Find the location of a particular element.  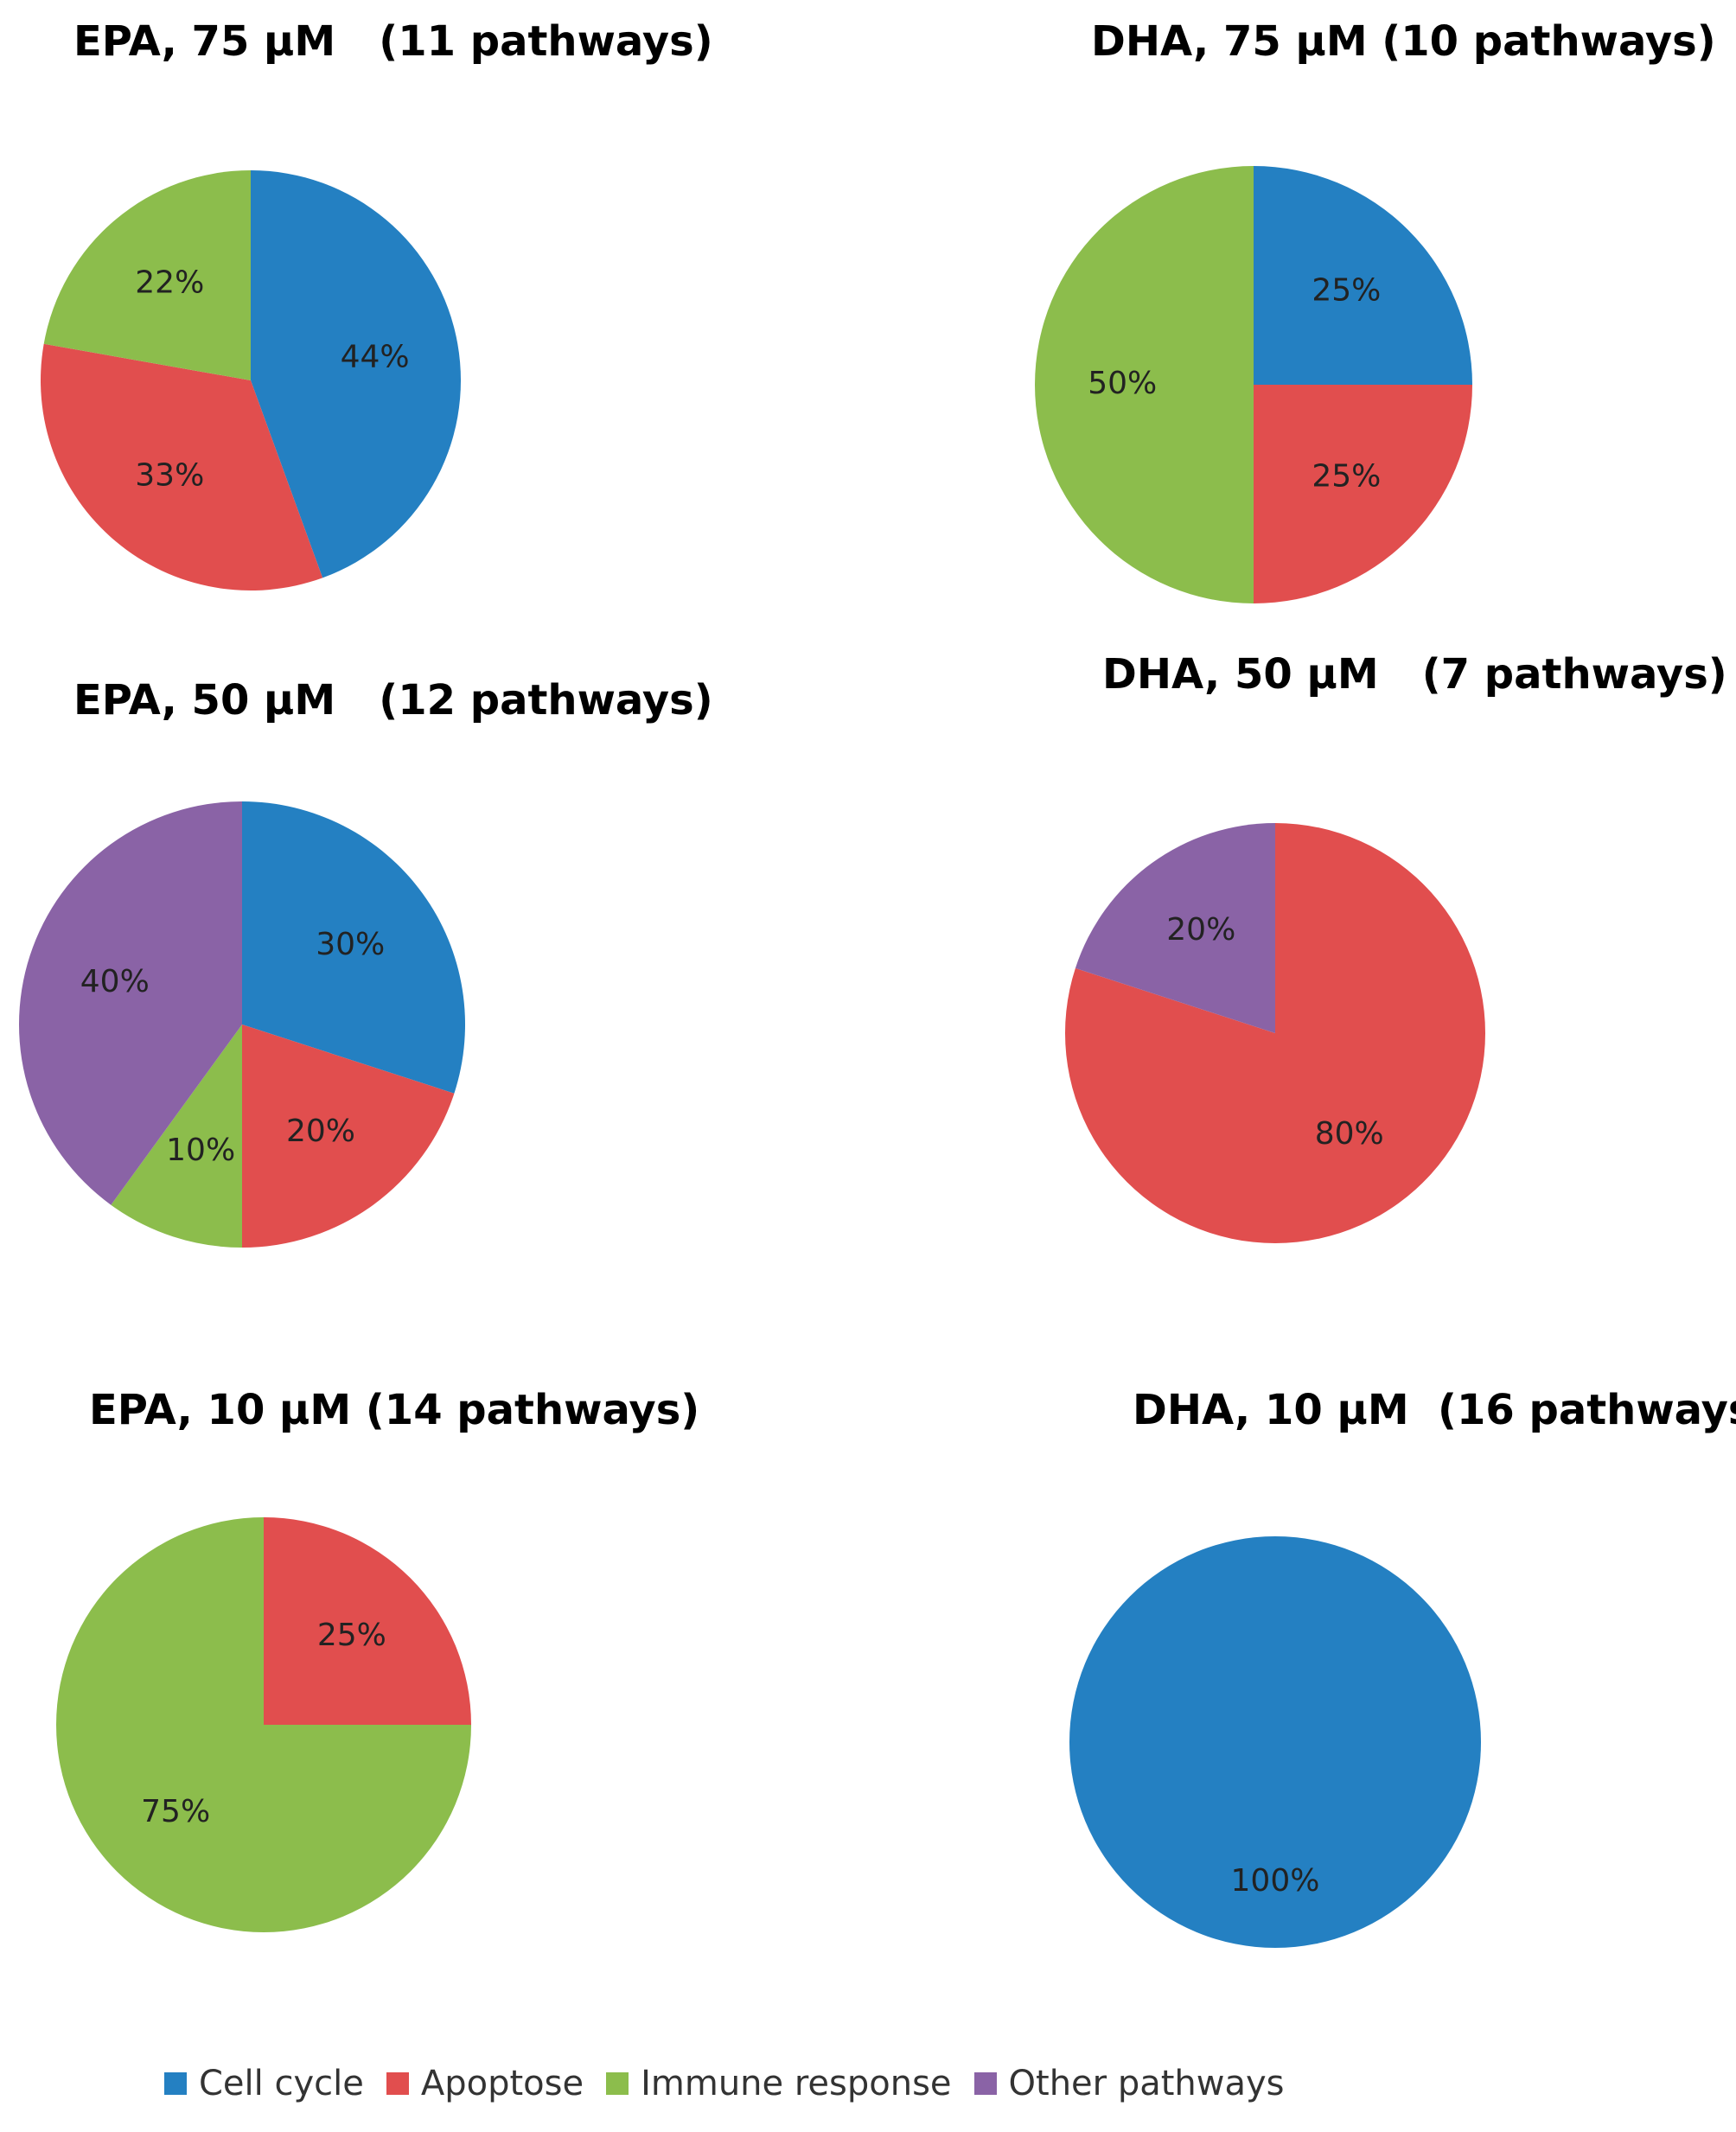

pie-chart-2: 25% 25% 50% is located at coordinates (1253, 384).